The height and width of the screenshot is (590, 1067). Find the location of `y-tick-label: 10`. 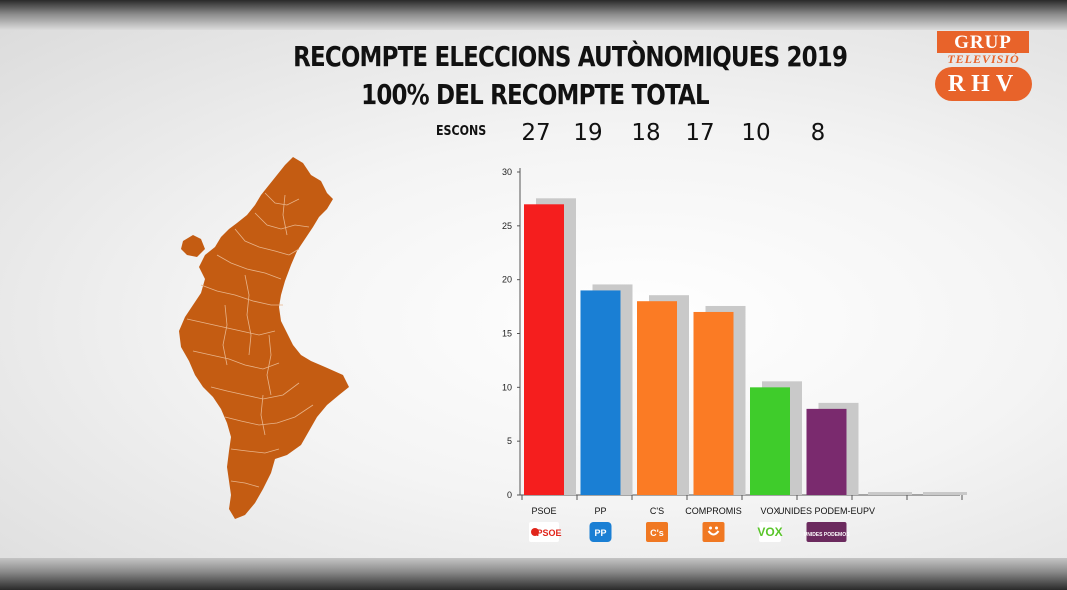

y-tick-label: 10 is located at coordinates (507, 387).